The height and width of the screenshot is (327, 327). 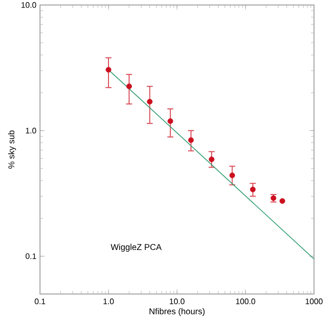 What do you see at coordinates (246, 301) in the screenshot?
I see `x-tick-label: 100.0` at bounding box center [246, 301].